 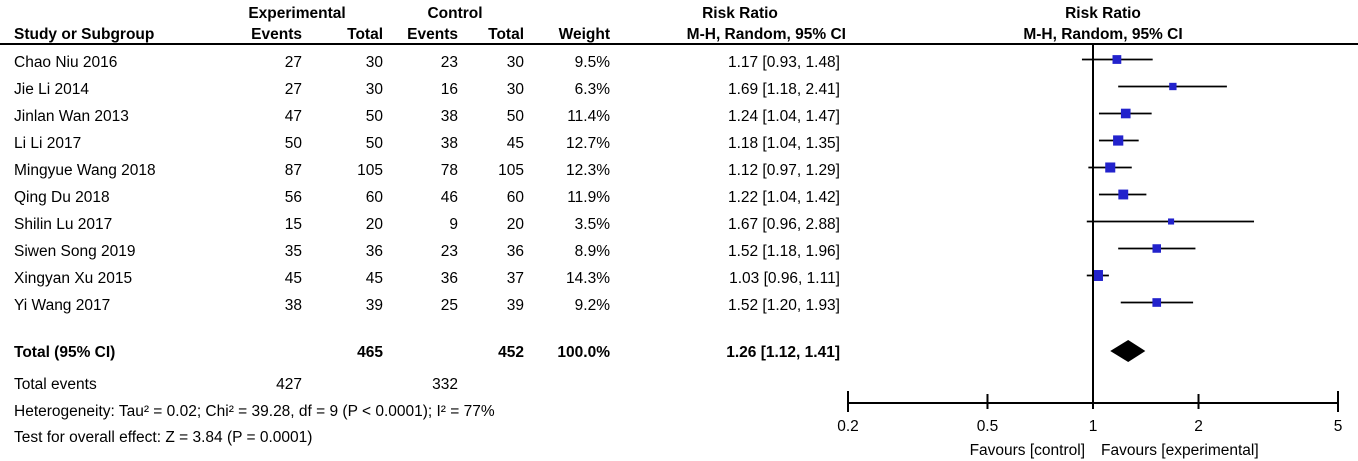 I want to click on ctl-total-value: 60, so click(x=515, y=197).